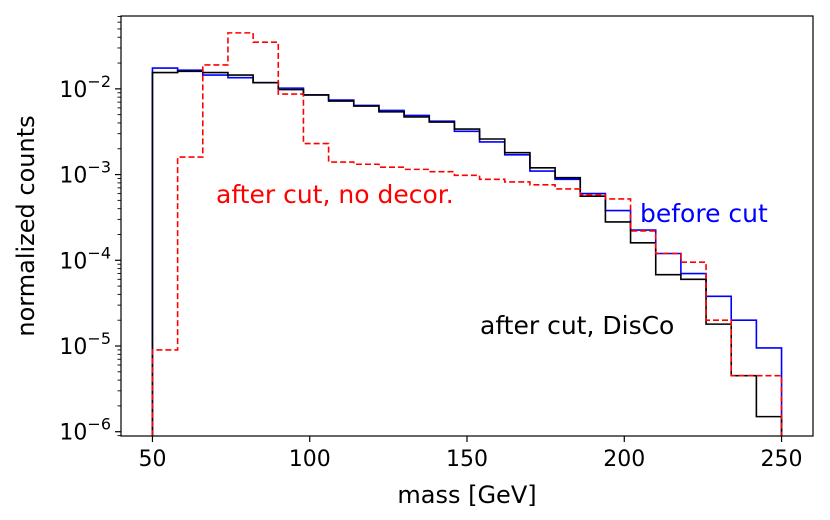 This screenshot has width=830, height=520. Describe the element at coordinates (467, 459) in the screenshot. I see `x-tick-label: 150` at that location.